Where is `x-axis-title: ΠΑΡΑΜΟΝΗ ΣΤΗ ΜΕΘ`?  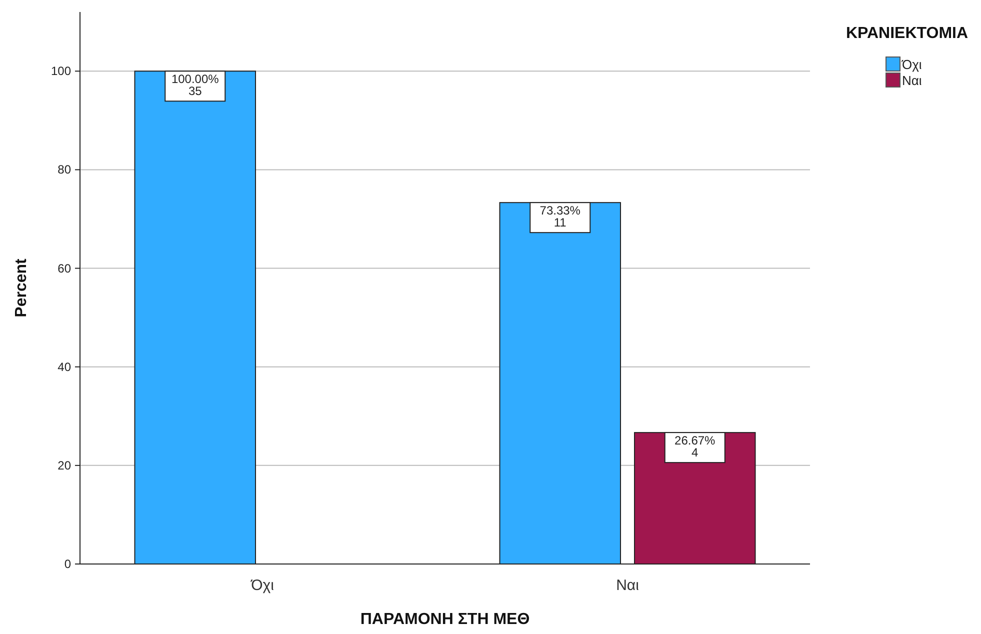 x-axis-title: ΠΑΡΑΜΟΝΗ ΣΤΗ ΜΕΘ is located at coordinates (445, 619).